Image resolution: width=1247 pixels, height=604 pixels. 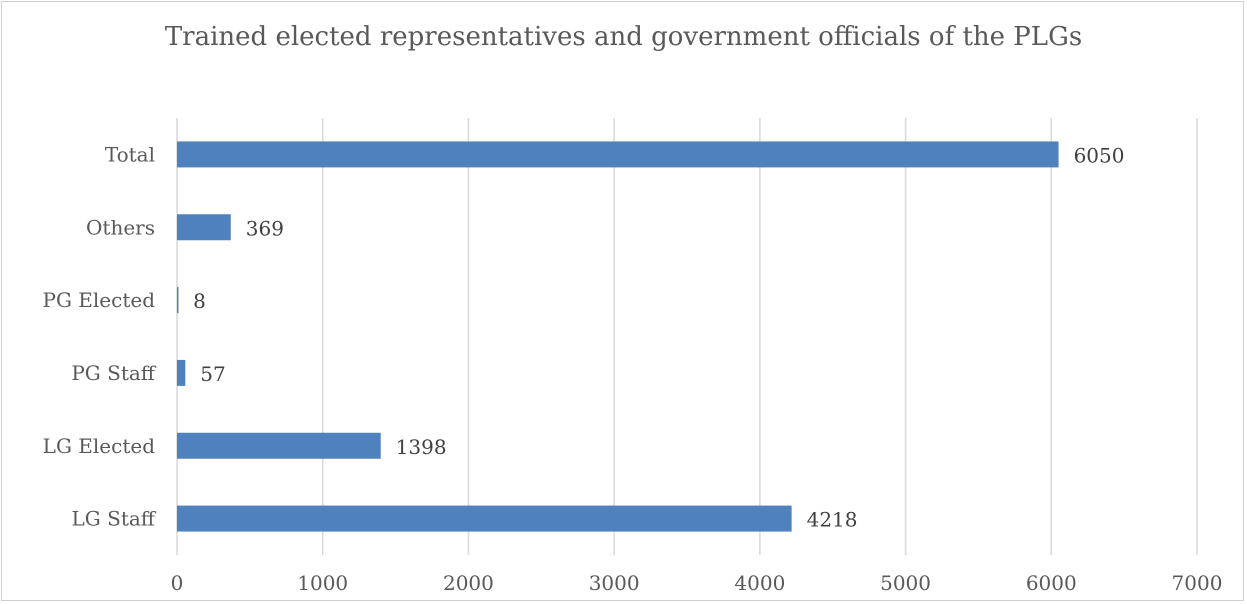 What do you see at coordinates (99, 300) in the screenshot?
I see `category-label-pg-elected: PG Elected` at bounding box center [99, 300].